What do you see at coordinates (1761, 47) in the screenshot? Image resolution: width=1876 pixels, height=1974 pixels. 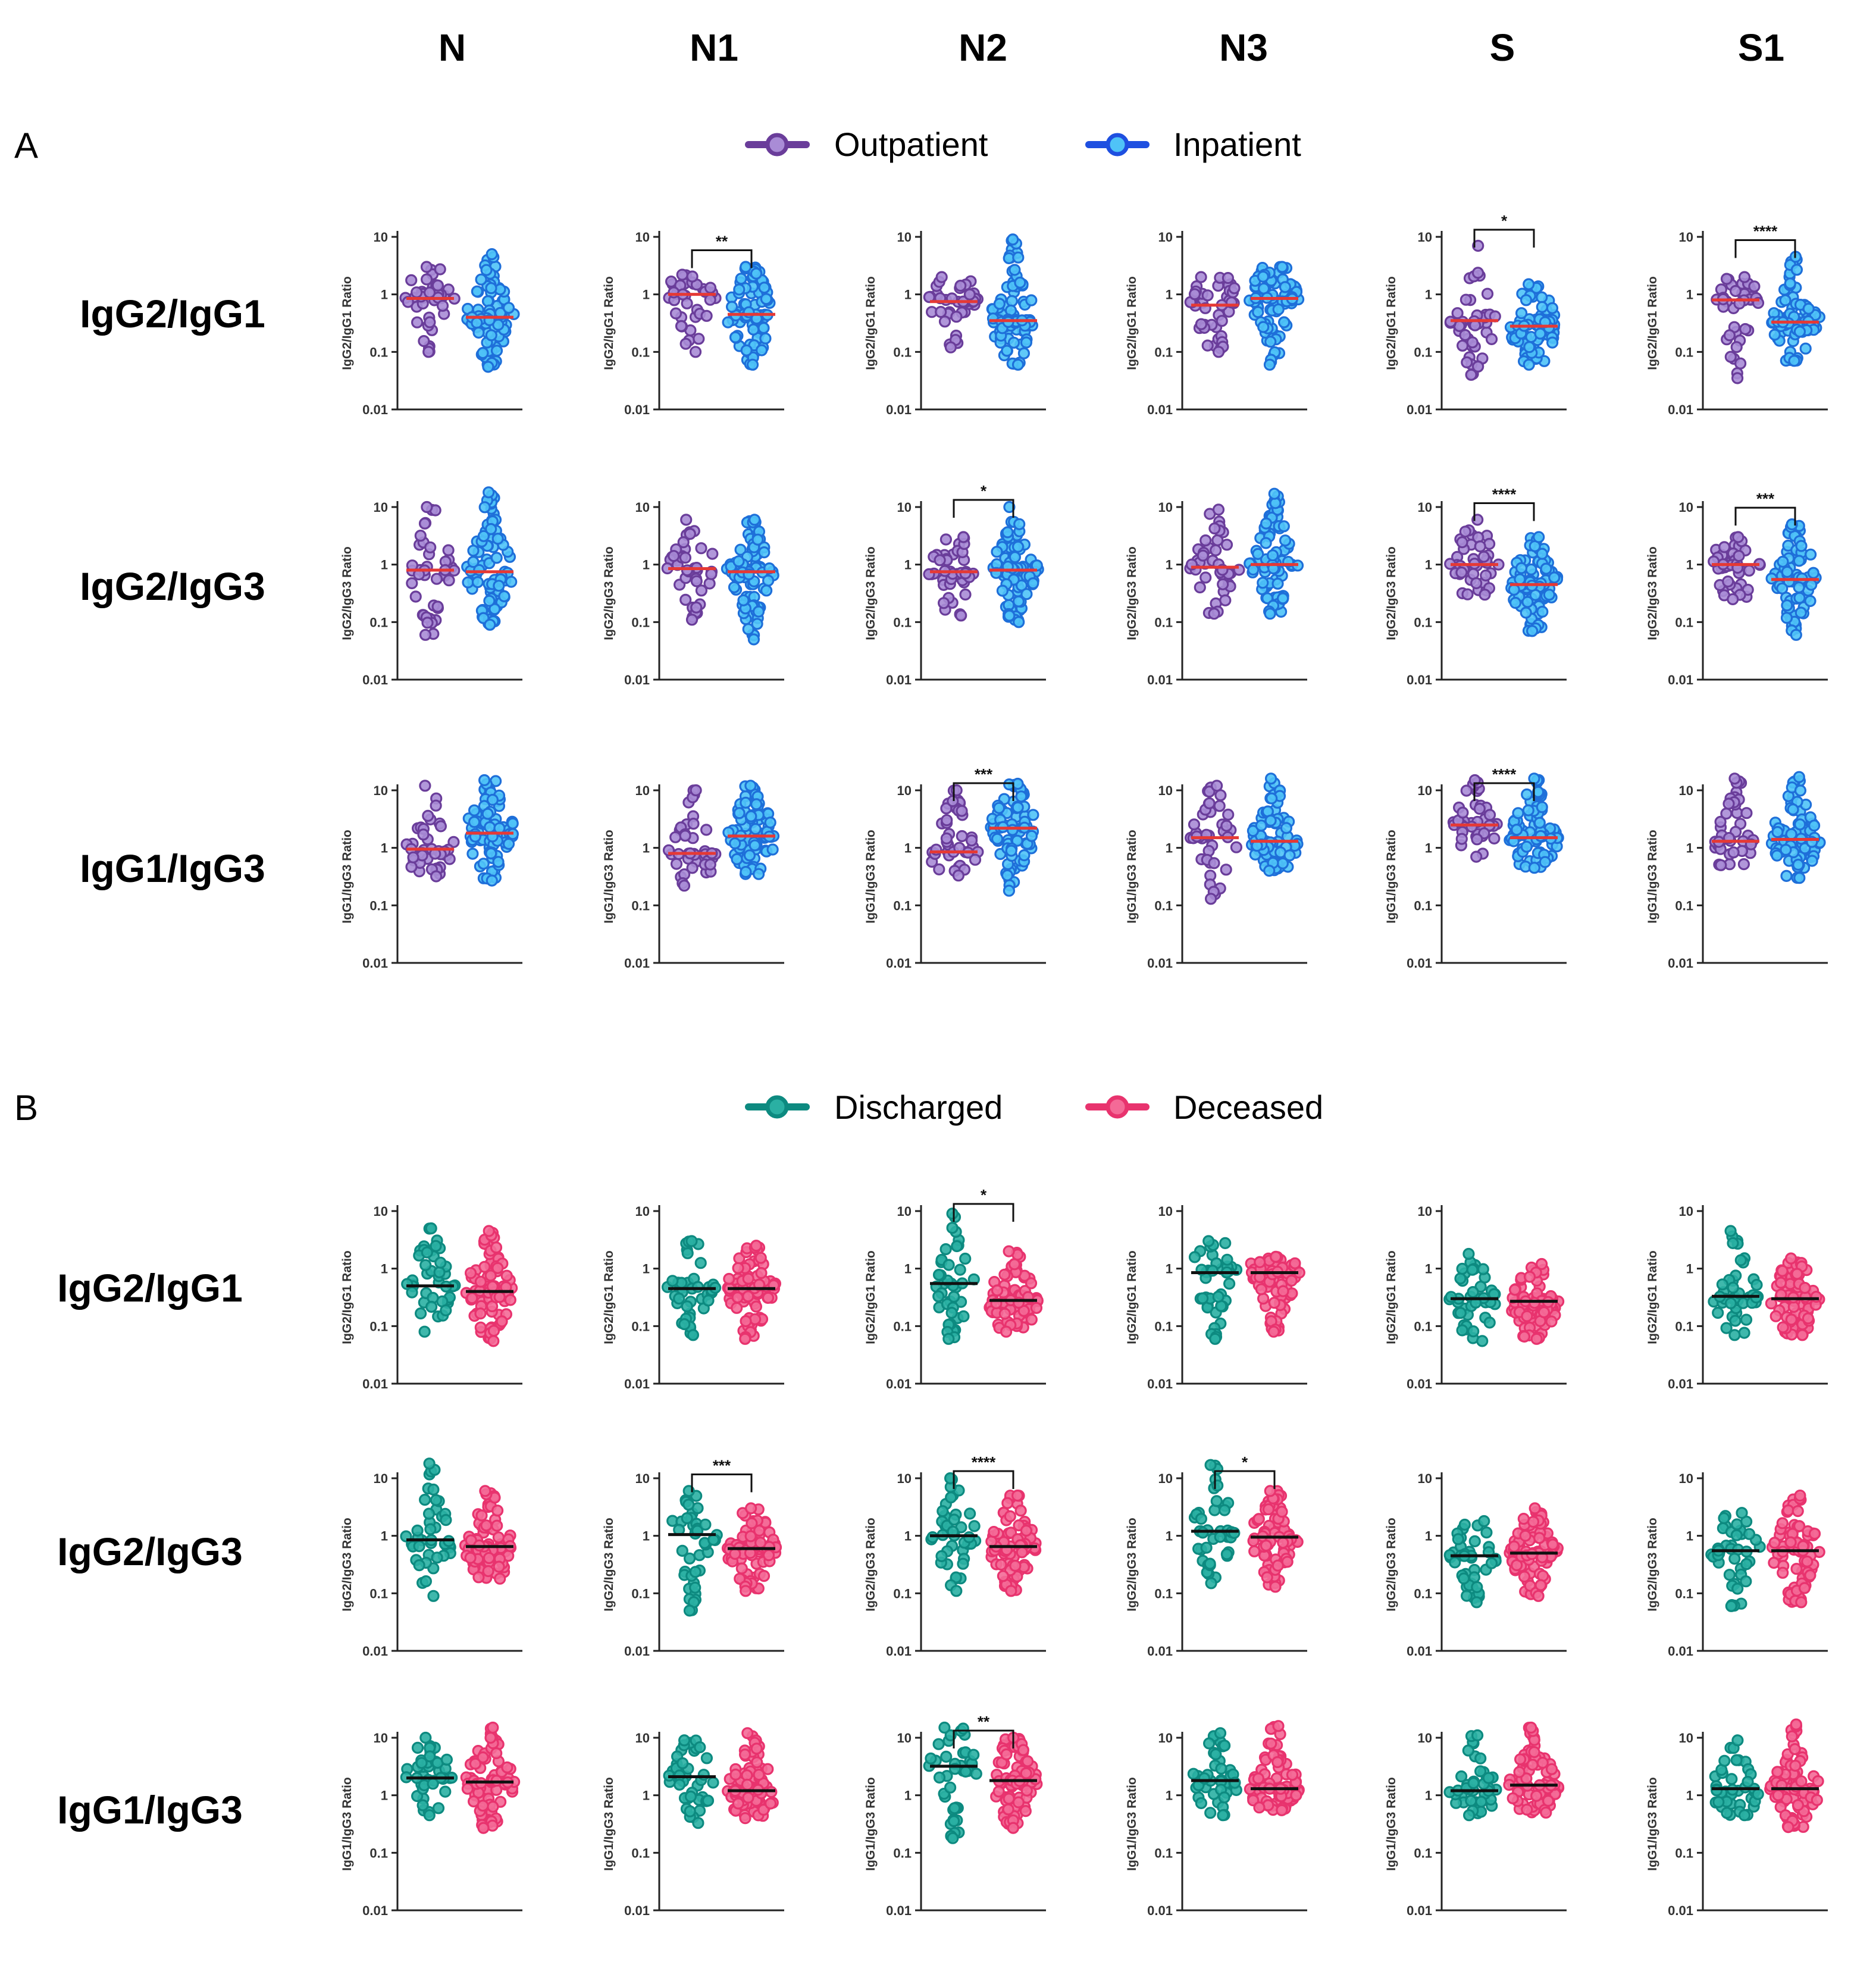 I see `column-header-s1: S1` at bounding box center [1761, 47].